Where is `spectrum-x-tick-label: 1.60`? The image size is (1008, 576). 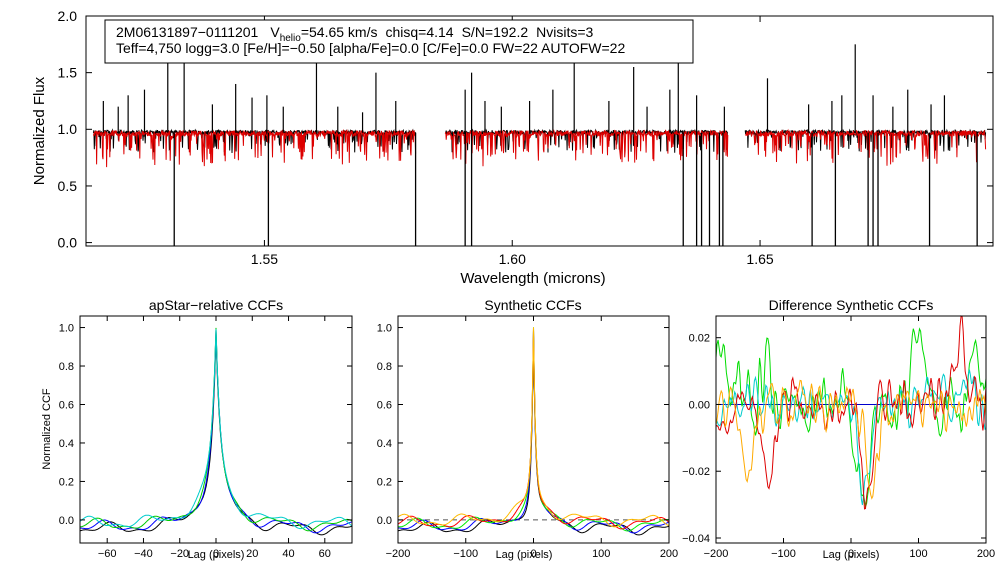 spectrum-x-tick-label: 1.60 is located at coordinates (512, 259).